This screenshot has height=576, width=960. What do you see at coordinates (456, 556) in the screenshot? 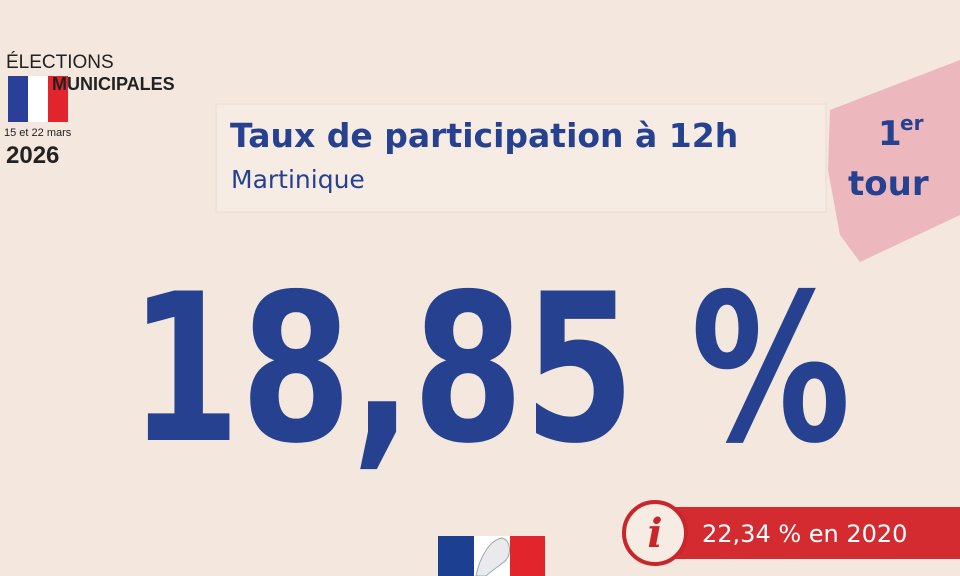
I see `marianne-blue` at bounding box center [456, 556].